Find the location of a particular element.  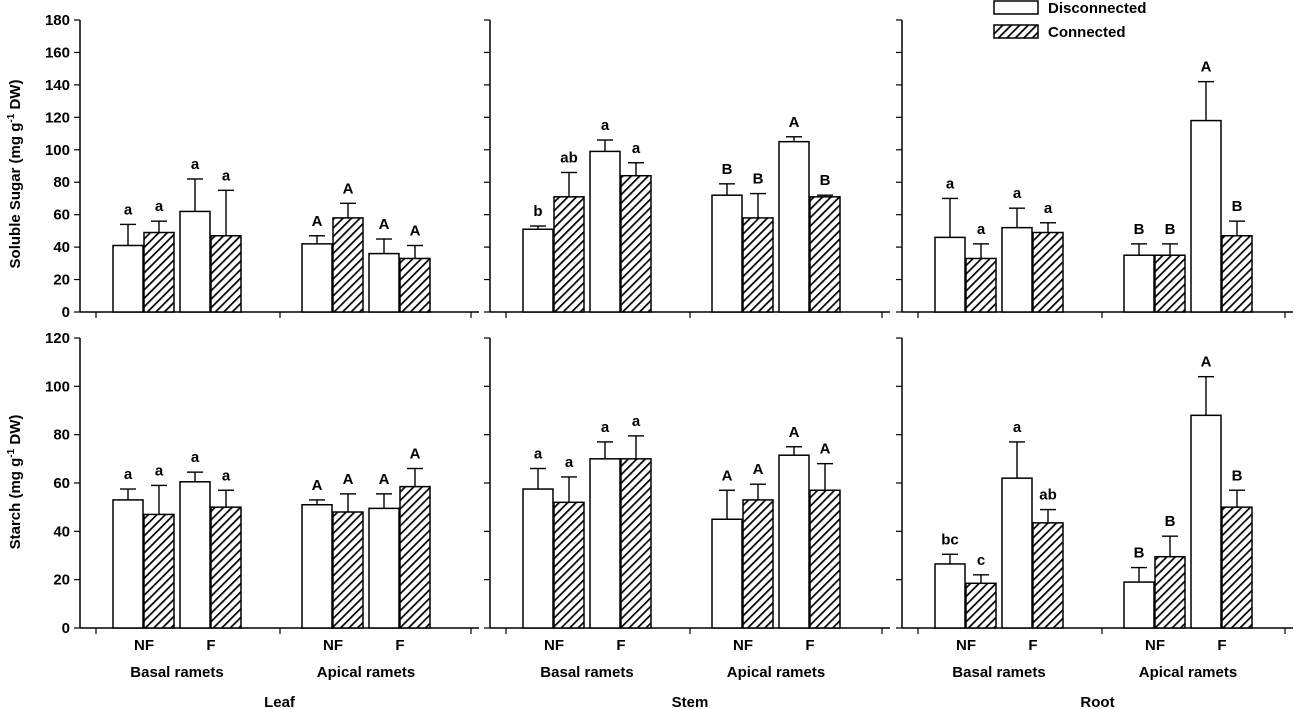

legend-label-disconnected: Disconnected is located at coordinates (1097, 8).